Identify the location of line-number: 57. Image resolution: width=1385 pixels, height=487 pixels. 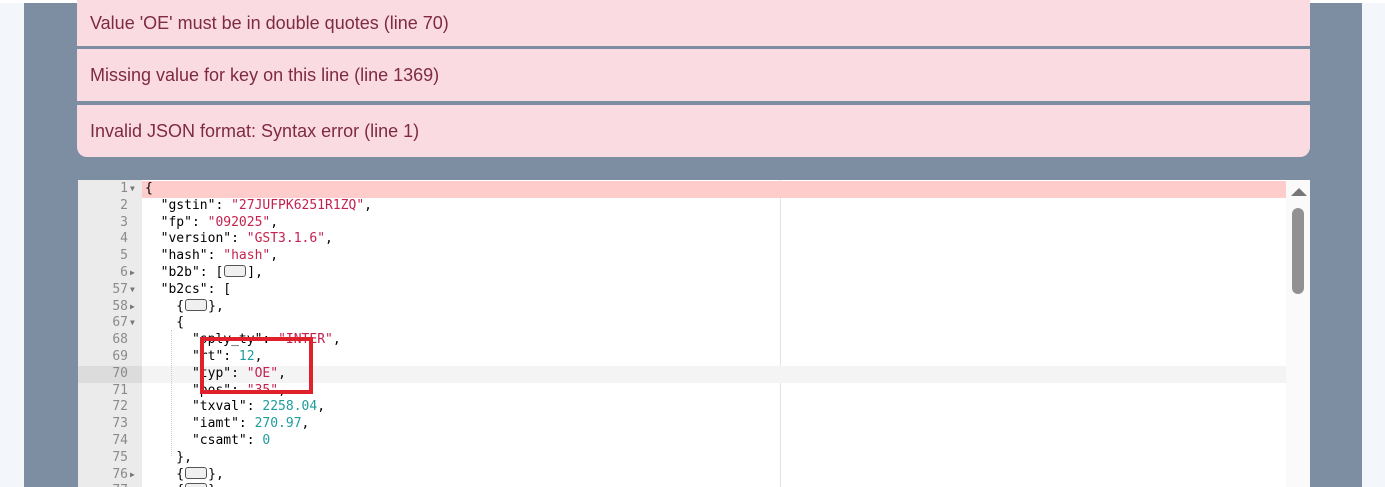
(120, 289).